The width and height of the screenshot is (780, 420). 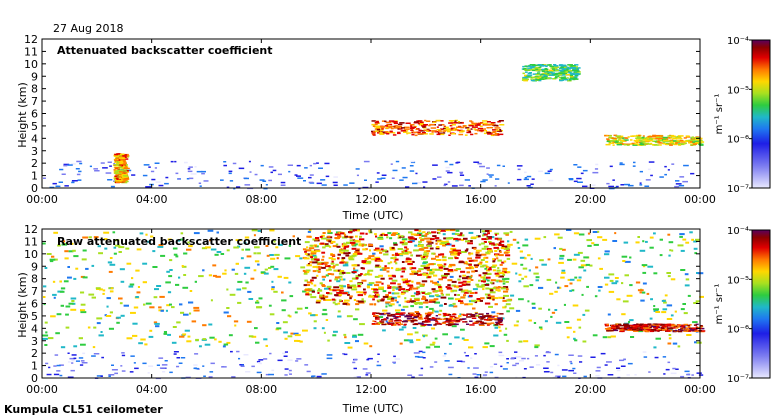 What do you see at coordinates (83, 409) in the screenshot?
I see `footer-label: Kumpula CL51 ceilometer` at bounding box center [83, 409].